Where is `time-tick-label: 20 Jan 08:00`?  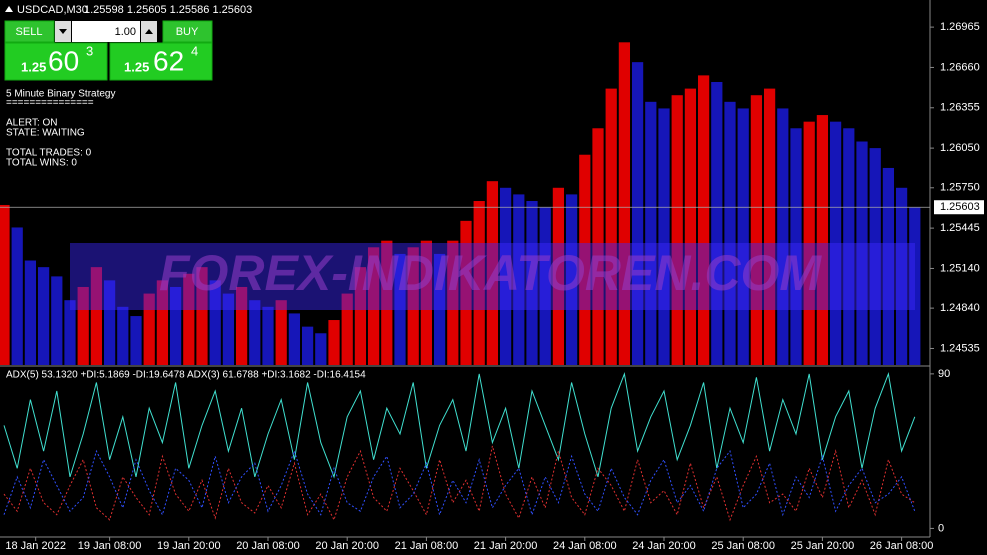
time-tick-label: 20 Jan 08:00 is located at coordinates (268, 546).